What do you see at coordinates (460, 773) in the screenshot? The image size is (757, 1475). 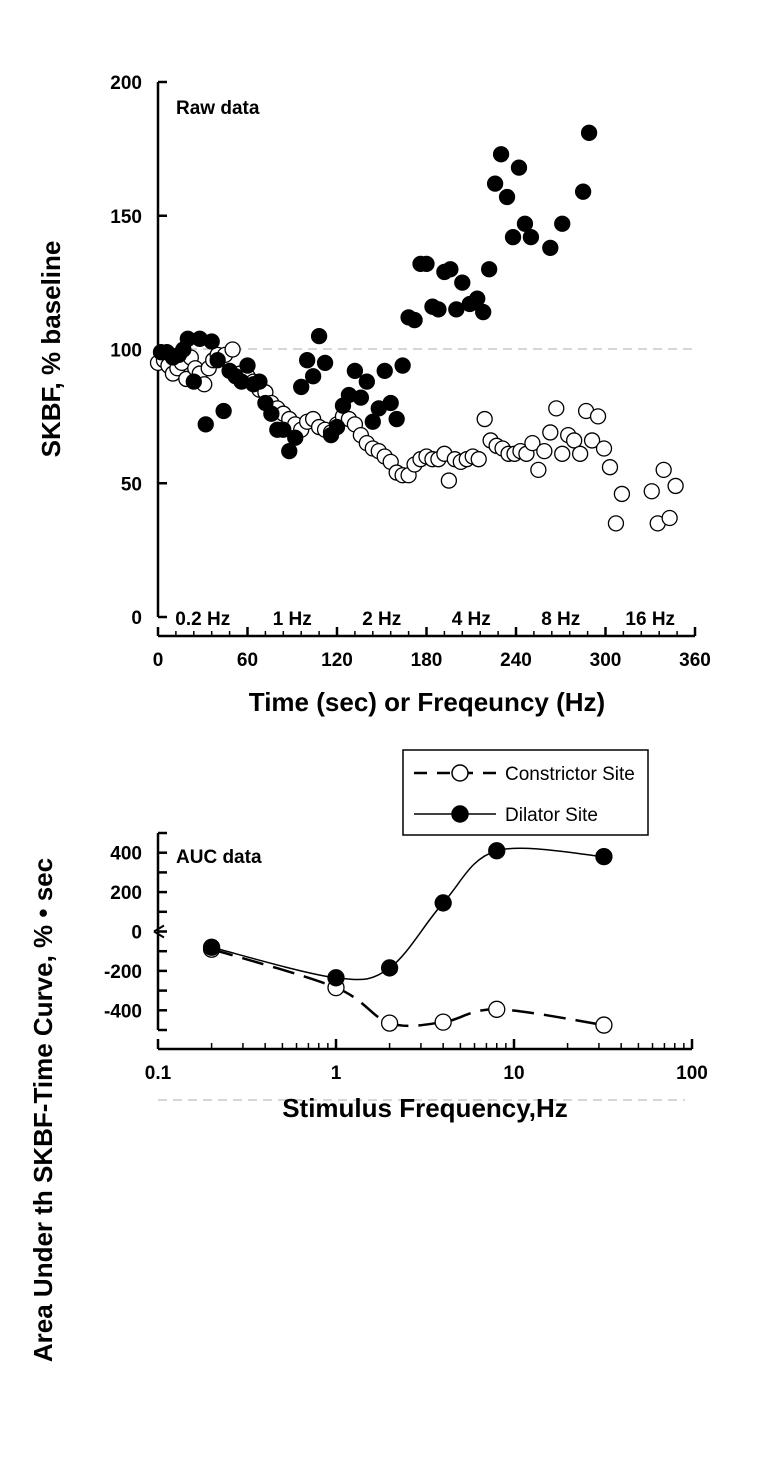 I see `legend-constrictor-marker` at bounding box center [460, 773].